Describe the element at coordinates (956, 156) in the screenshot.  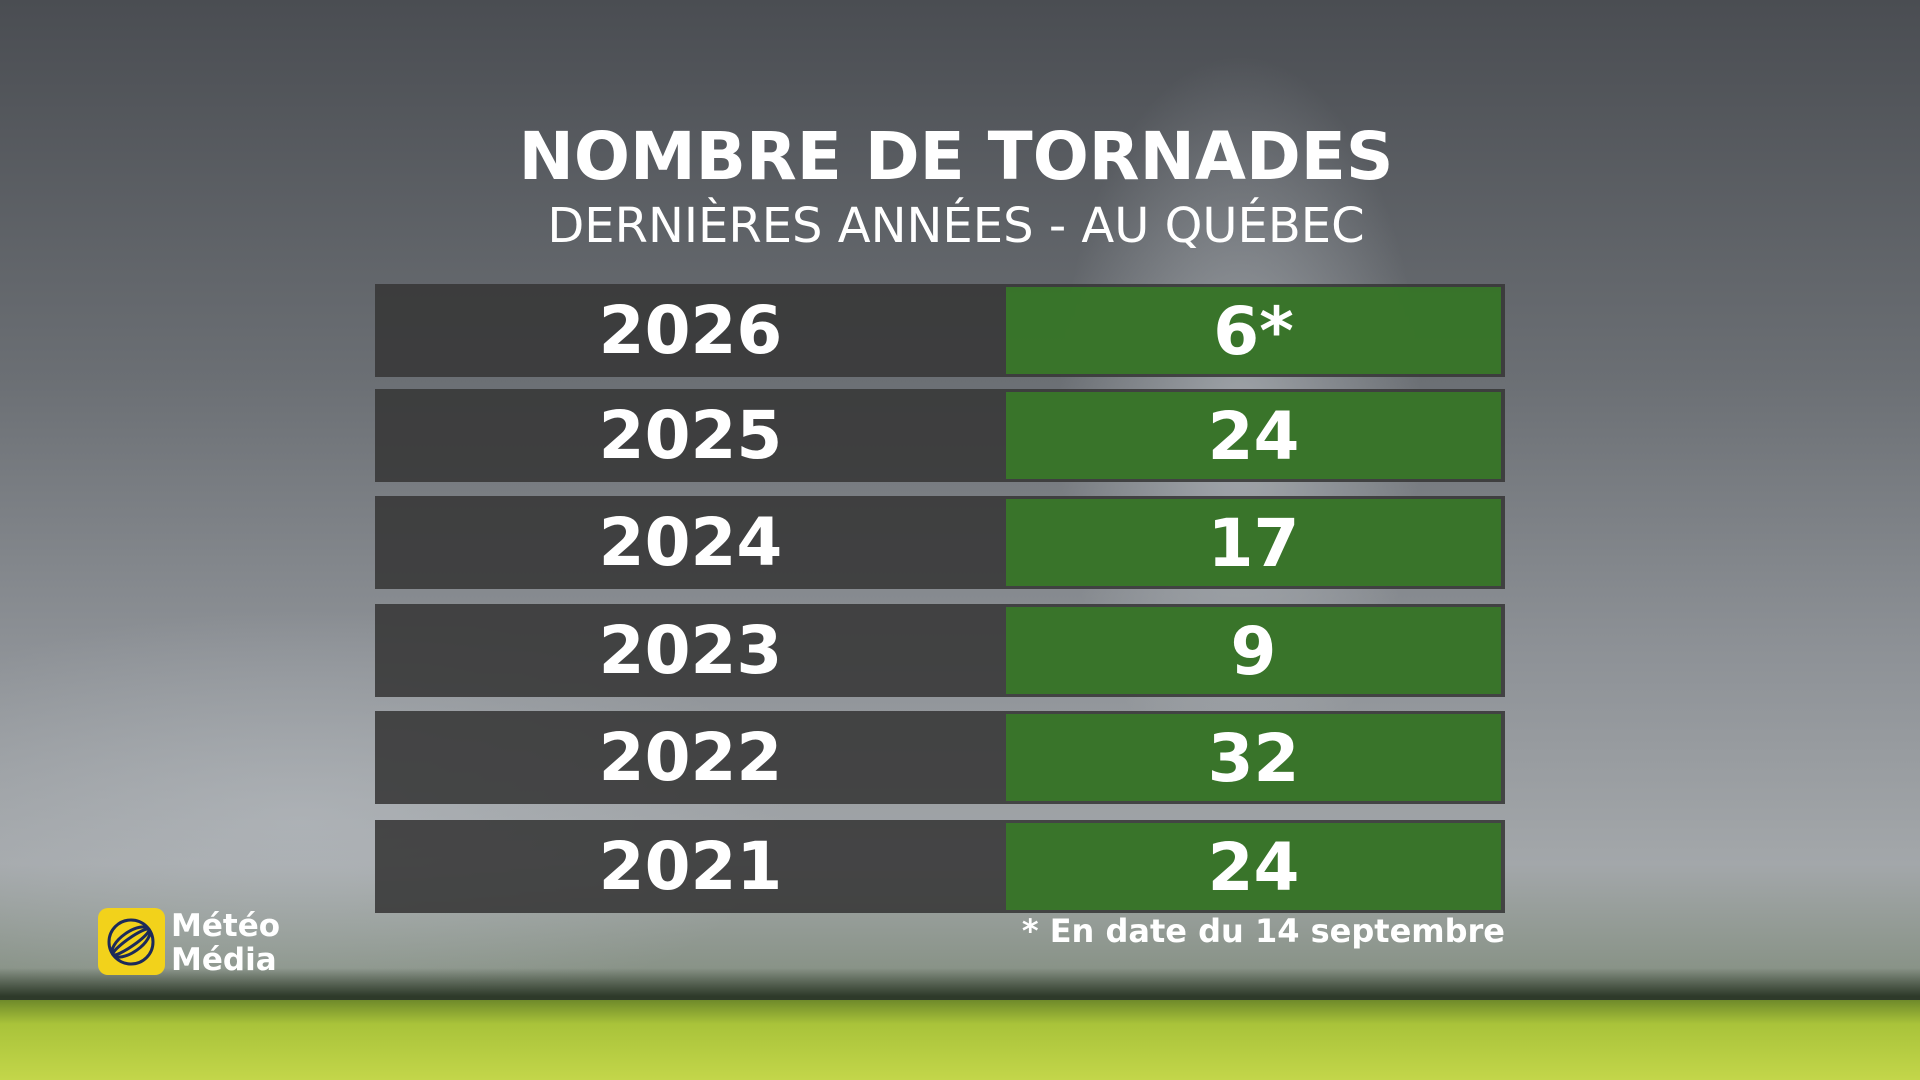
I see `title: NOMBRE DE TORNADES` at that location.